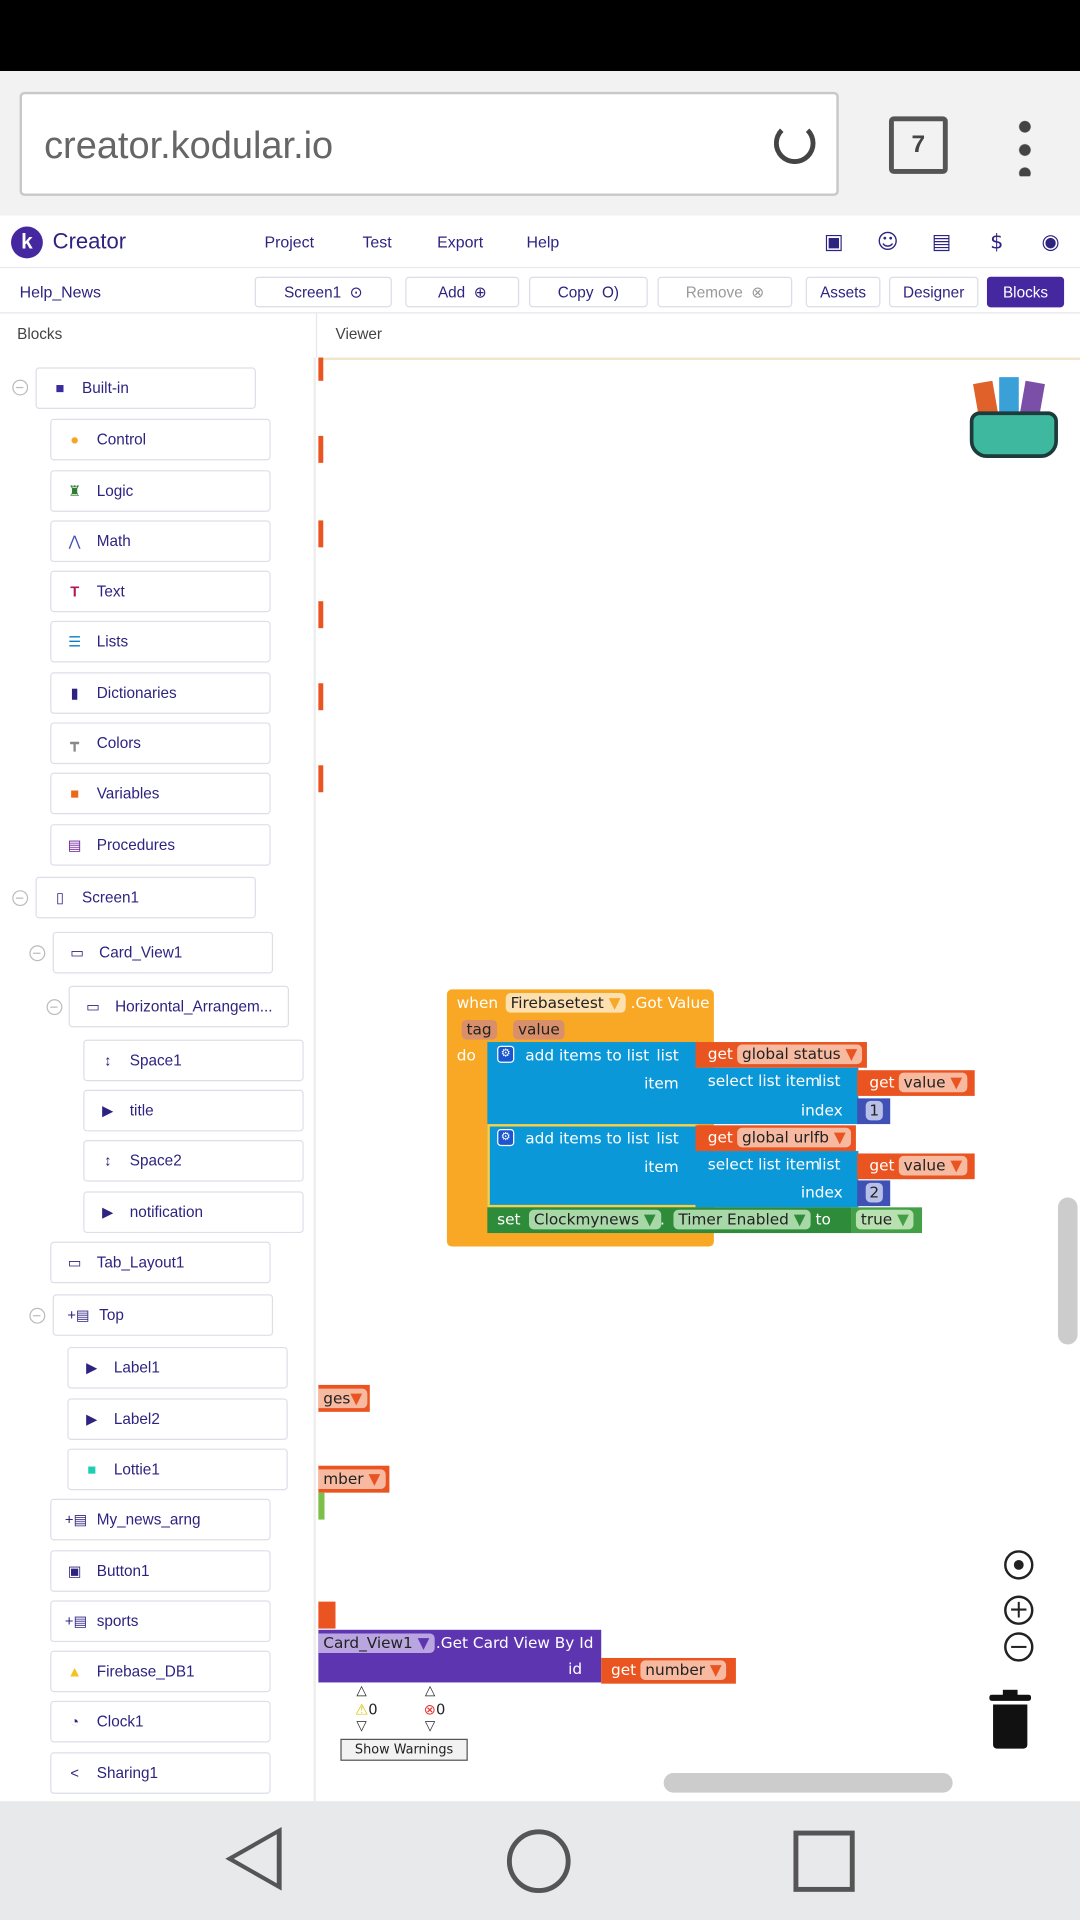 This screenshot has width=1080, height=1920. What do you see at coordinates (460, 1656) in the screenshot?
I see `get-card-view-by-id-block: Card_View1 ▼ .Get Card View By Id id` at bounding box center [460, 1656].